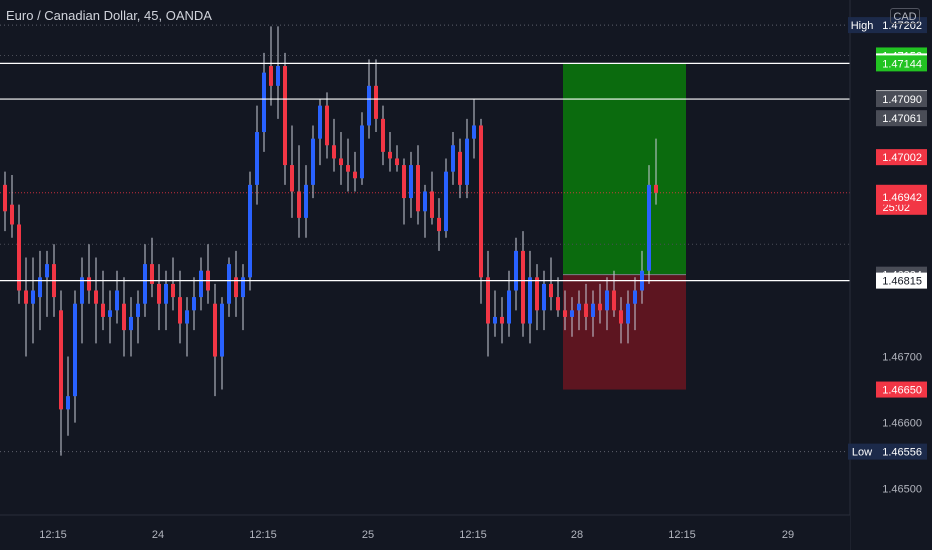  I want to click on currency-button: CAD, so click(905, 16).